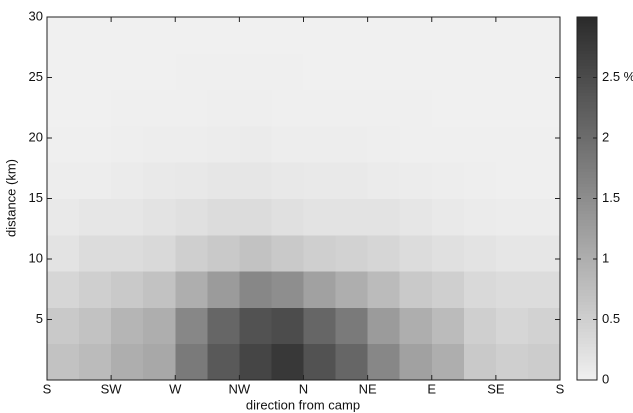  What do you see at coordinates (240, 388) in the screenshot?
I see `x-tick-label: NW` at bounding box center [240, 388].